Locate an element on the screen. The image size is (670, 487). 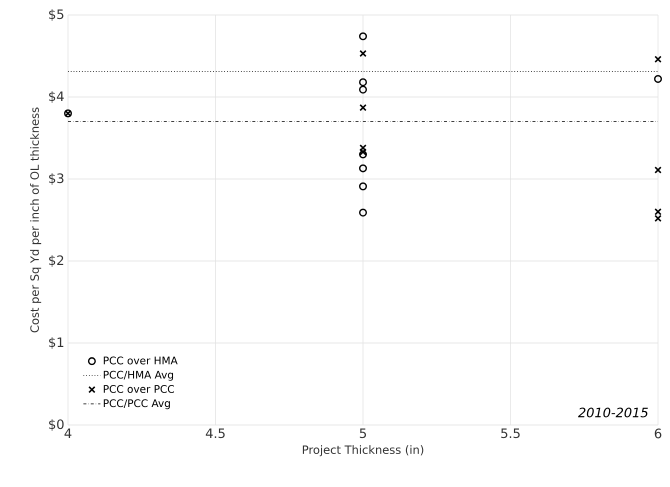
y-tick-label: $1 is located at coordinates (56, 343).